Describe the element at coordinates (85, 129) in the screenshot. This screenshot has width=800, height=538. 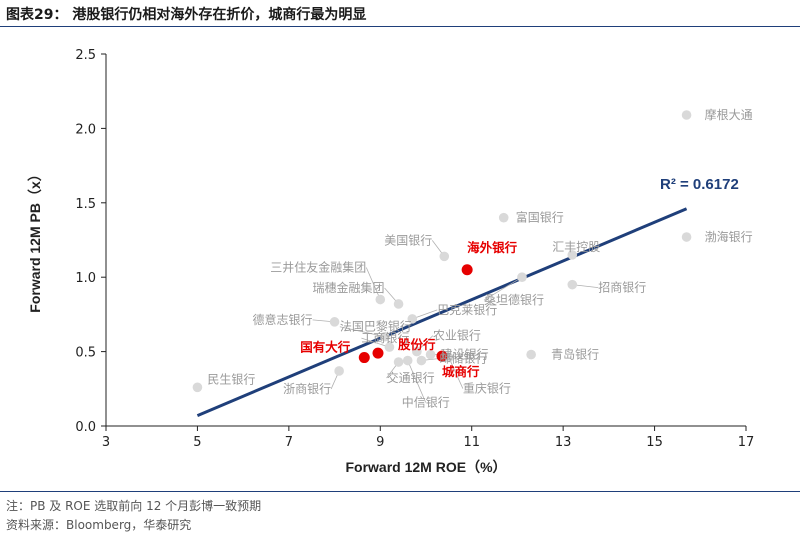
I see `y-tick-label: 2.0` at that location.